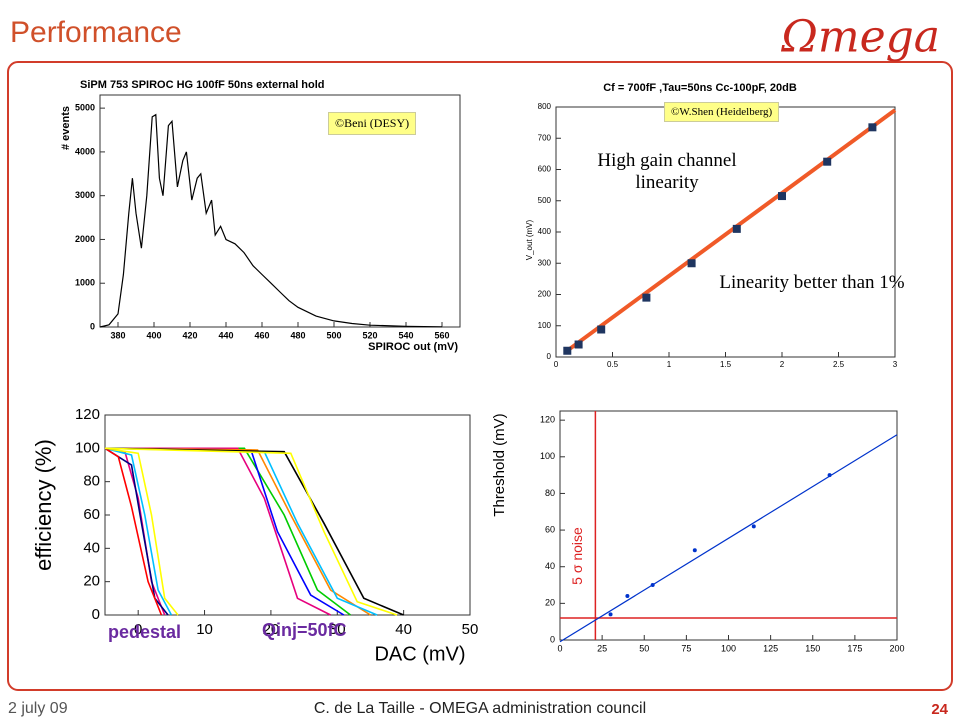 The height and width of the screenshot is (720, 960). What do you see at coordinates (726, 364) in the screenshot?
I see `x-tick-label: 1.5` at bounding box center [726, 364].